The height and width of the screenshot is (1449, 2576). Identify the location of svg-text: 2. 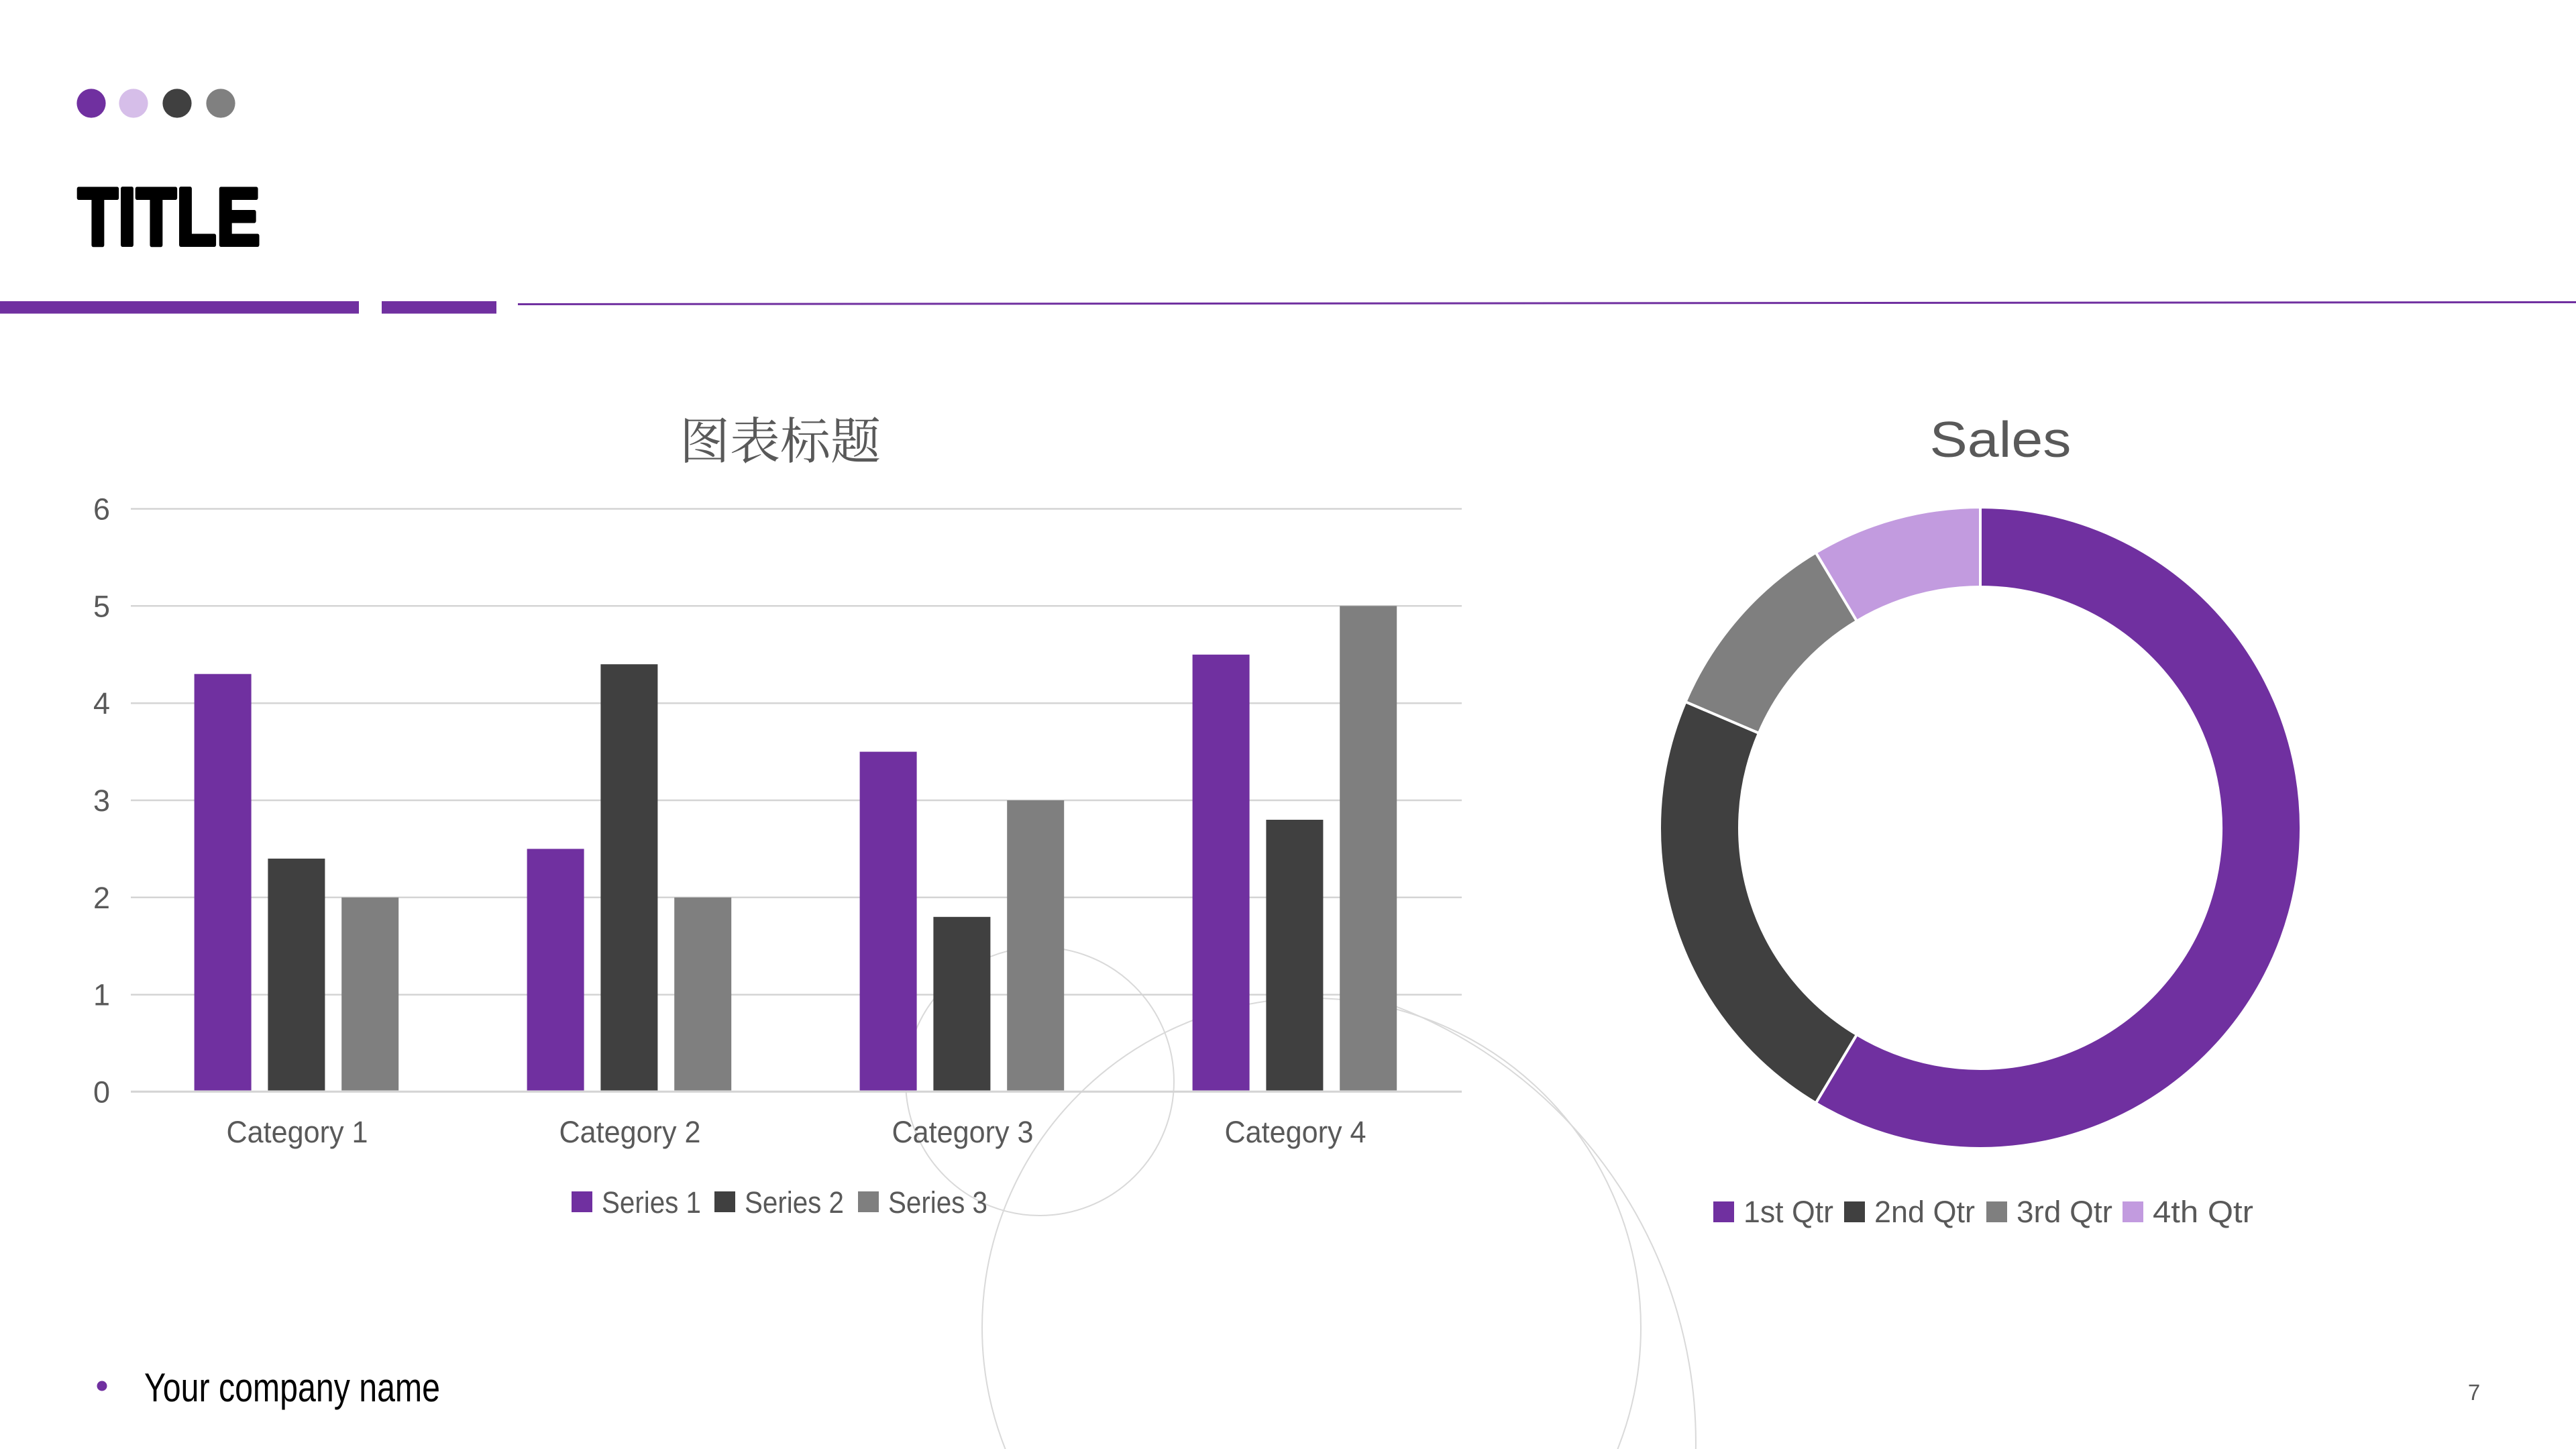
(101, 898).